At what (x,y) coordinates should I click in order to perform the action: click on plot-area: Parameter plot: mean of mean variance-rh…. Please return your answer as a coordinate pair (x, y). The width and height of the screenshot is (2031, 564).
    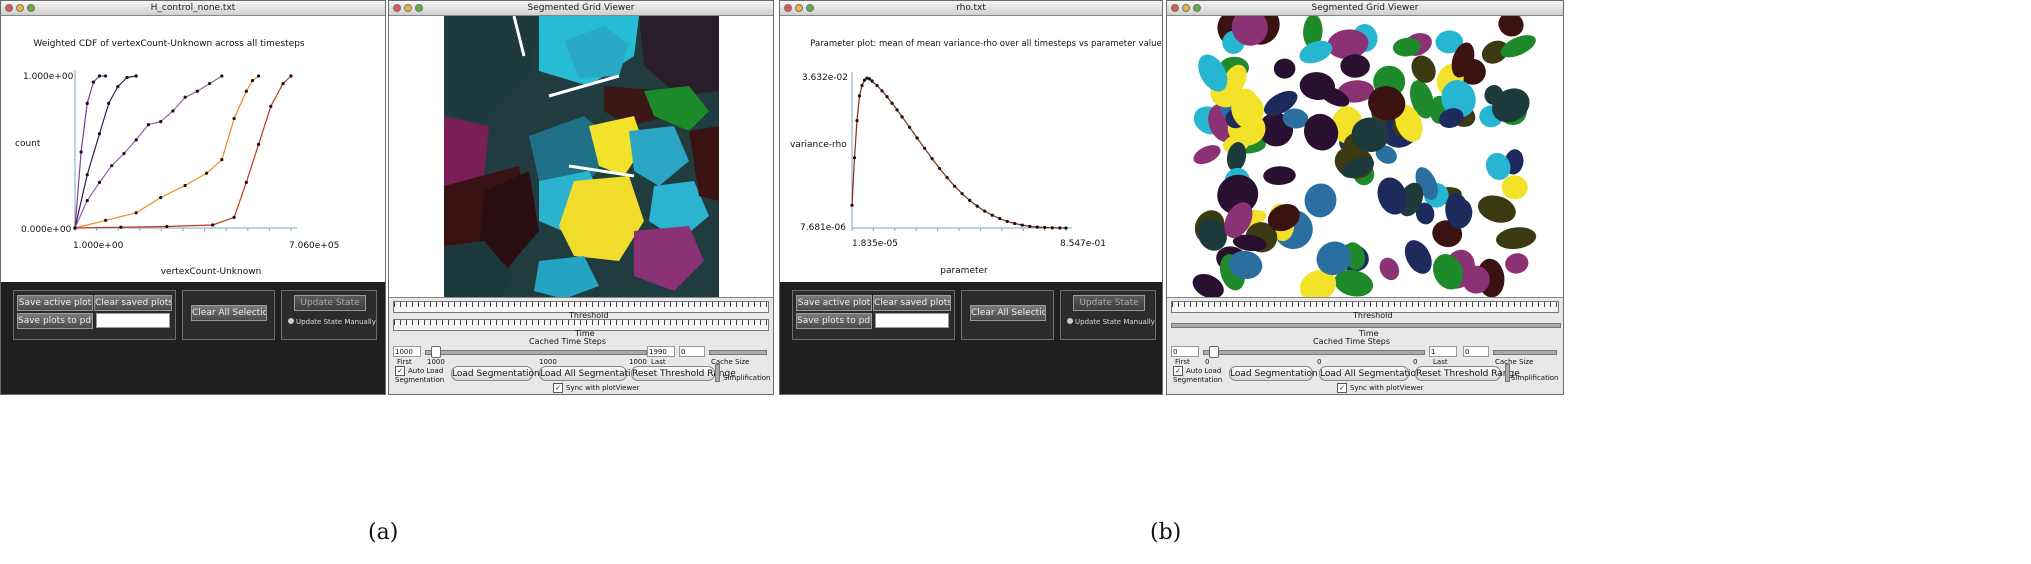
    Looking at the image, I should click on (971, 150).